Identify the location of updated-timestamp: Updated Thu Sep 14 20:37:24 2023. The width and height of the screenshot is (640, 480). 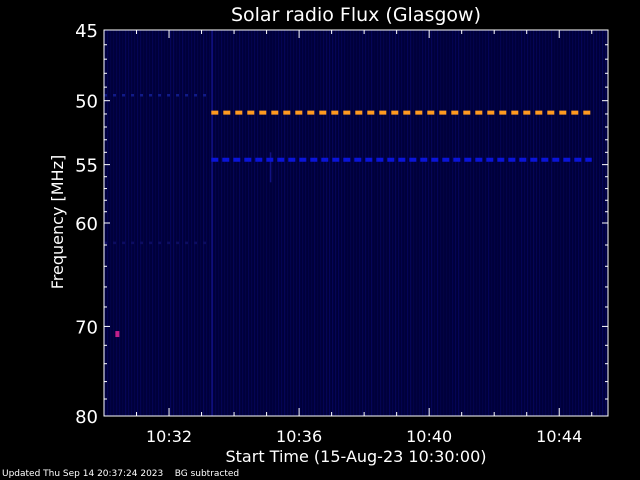
(83, 474).